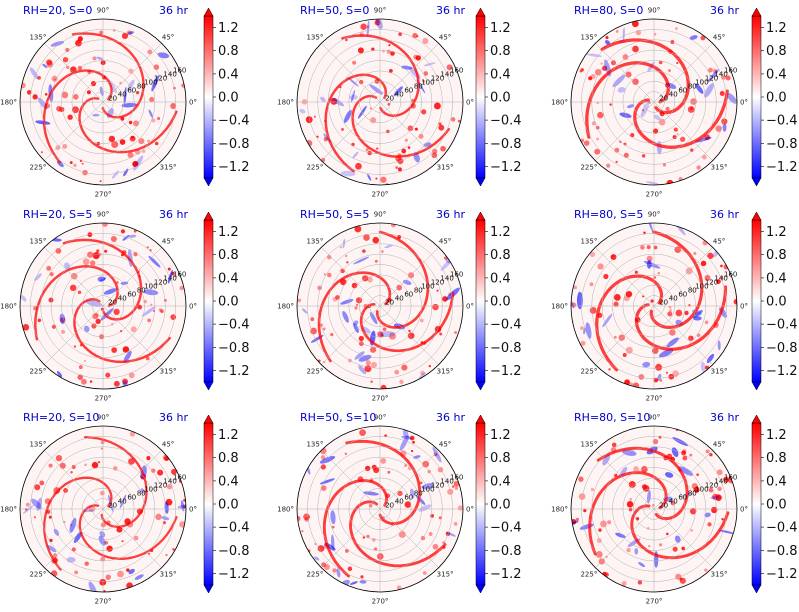  Describe the element at coordinates (480, 12) in the screenshot. I see `colorbar-extend-top` at that location.